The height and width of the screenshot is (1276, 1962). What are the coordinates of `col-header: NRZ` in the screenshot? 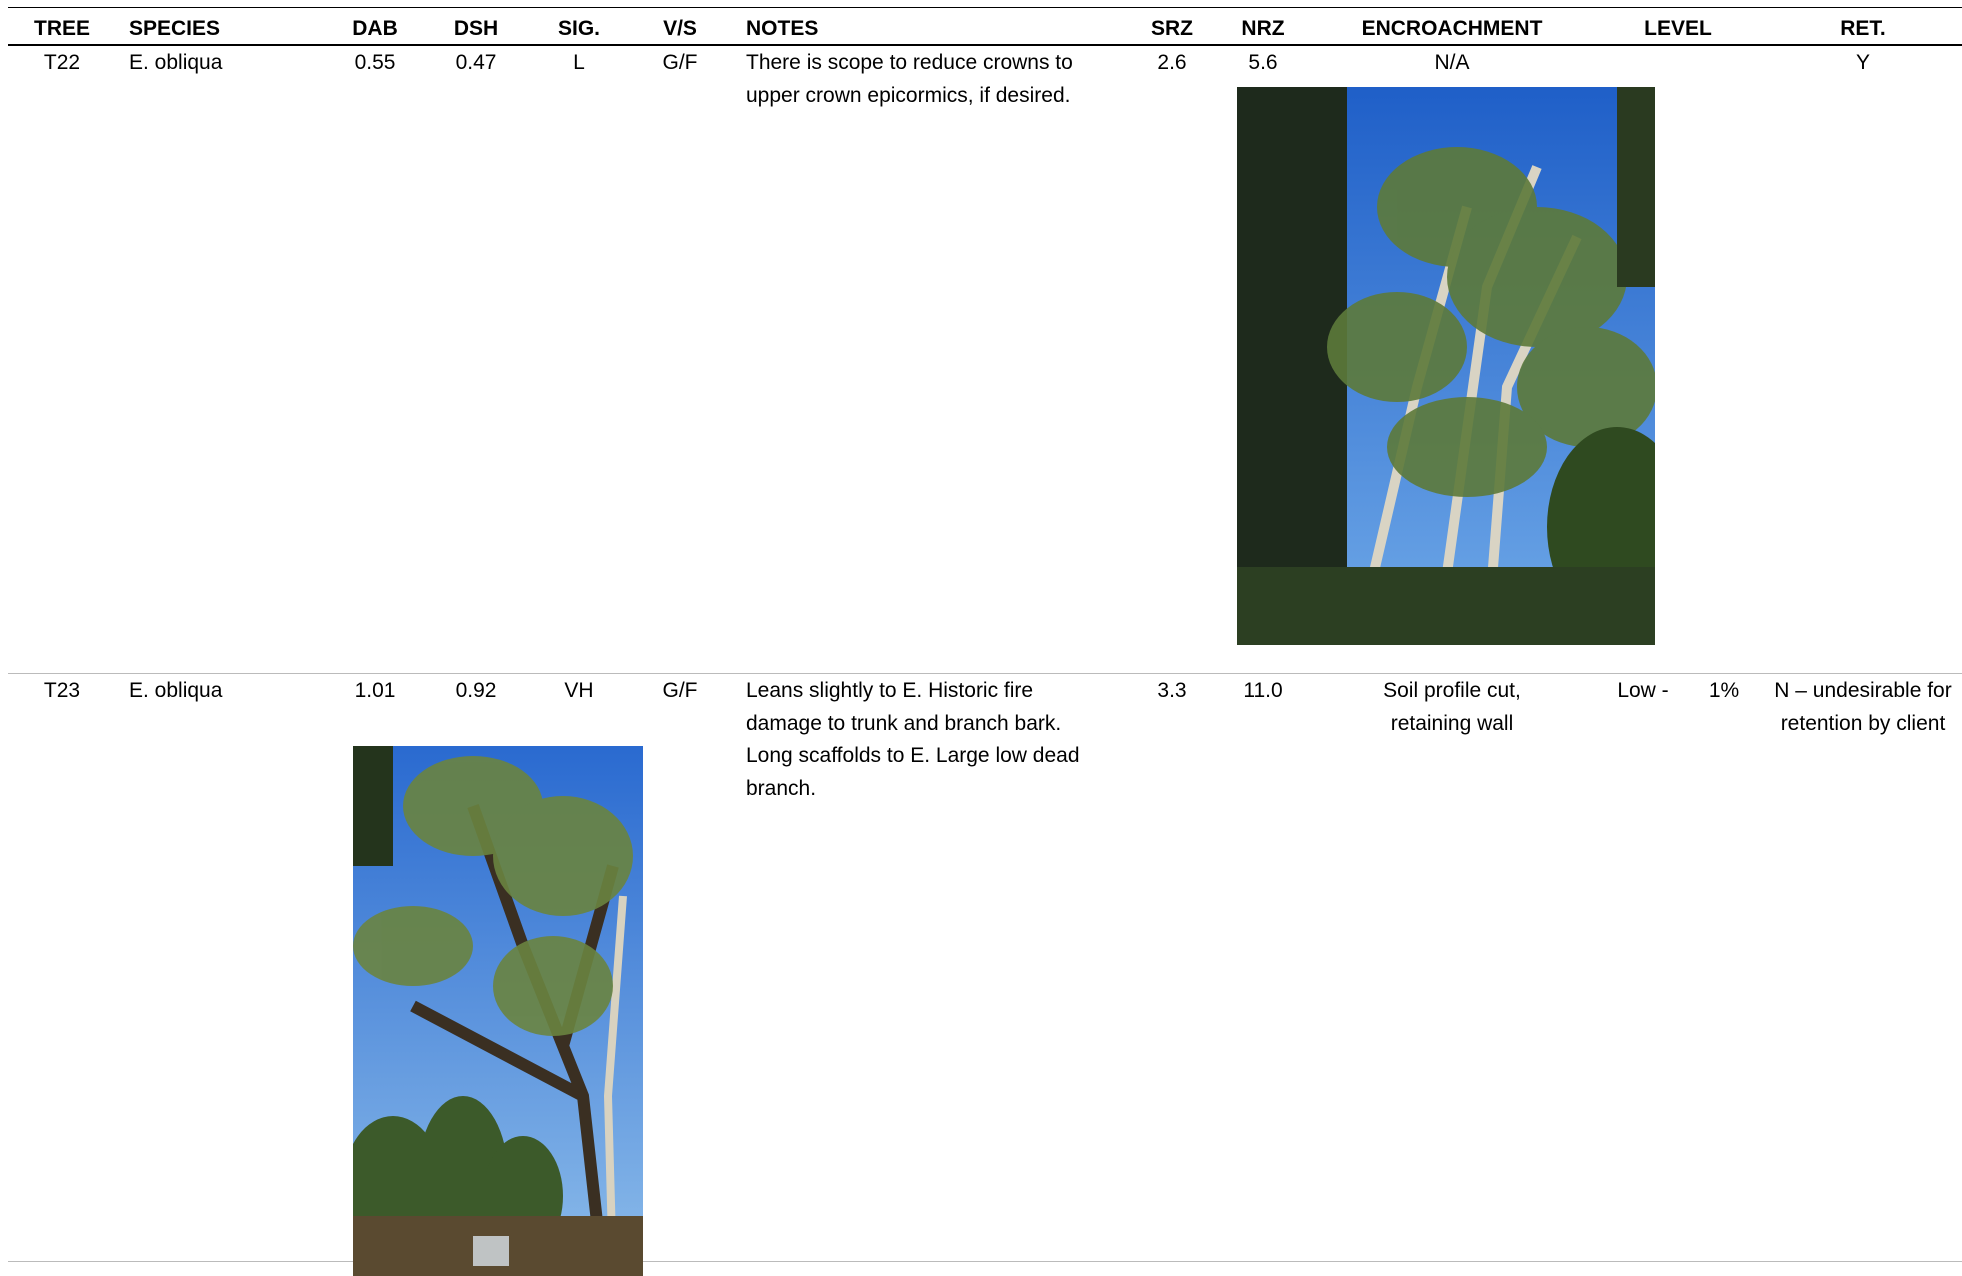 It's located at (1263, 28).